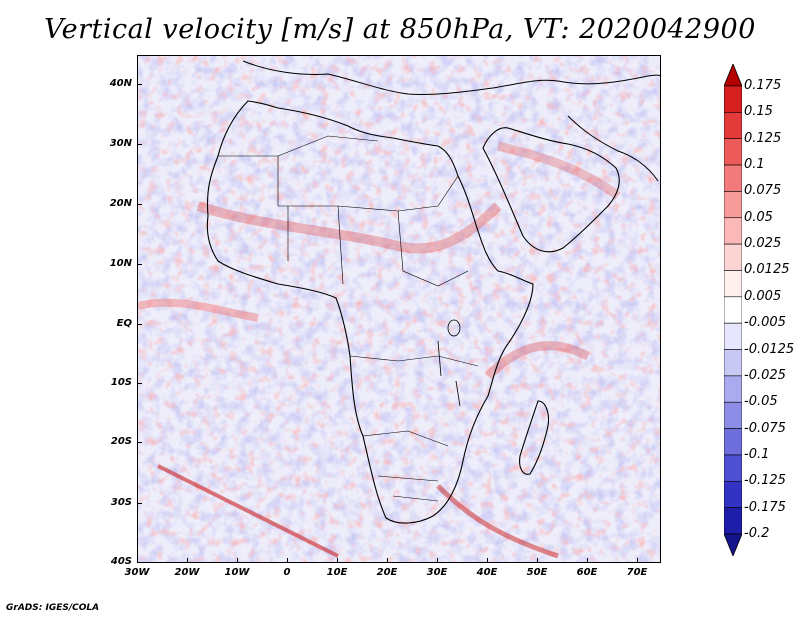 Image resolution: width=800 pixels, height=618 pixels. What do you see at coordinates (763, 85) in the screenshot?
I see `legend-label: 0.175` at bounding box center [763, 85].